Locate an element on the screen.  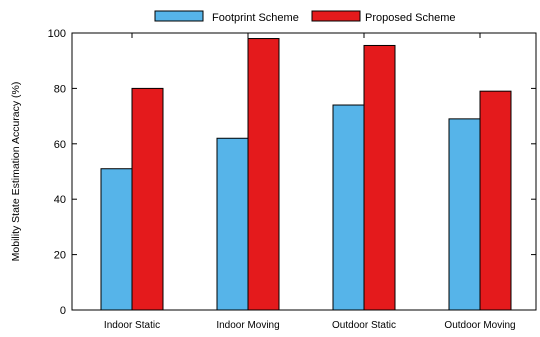
legend: Footprint Scheme Proposed Scheme is located at coordinates (305, 17).